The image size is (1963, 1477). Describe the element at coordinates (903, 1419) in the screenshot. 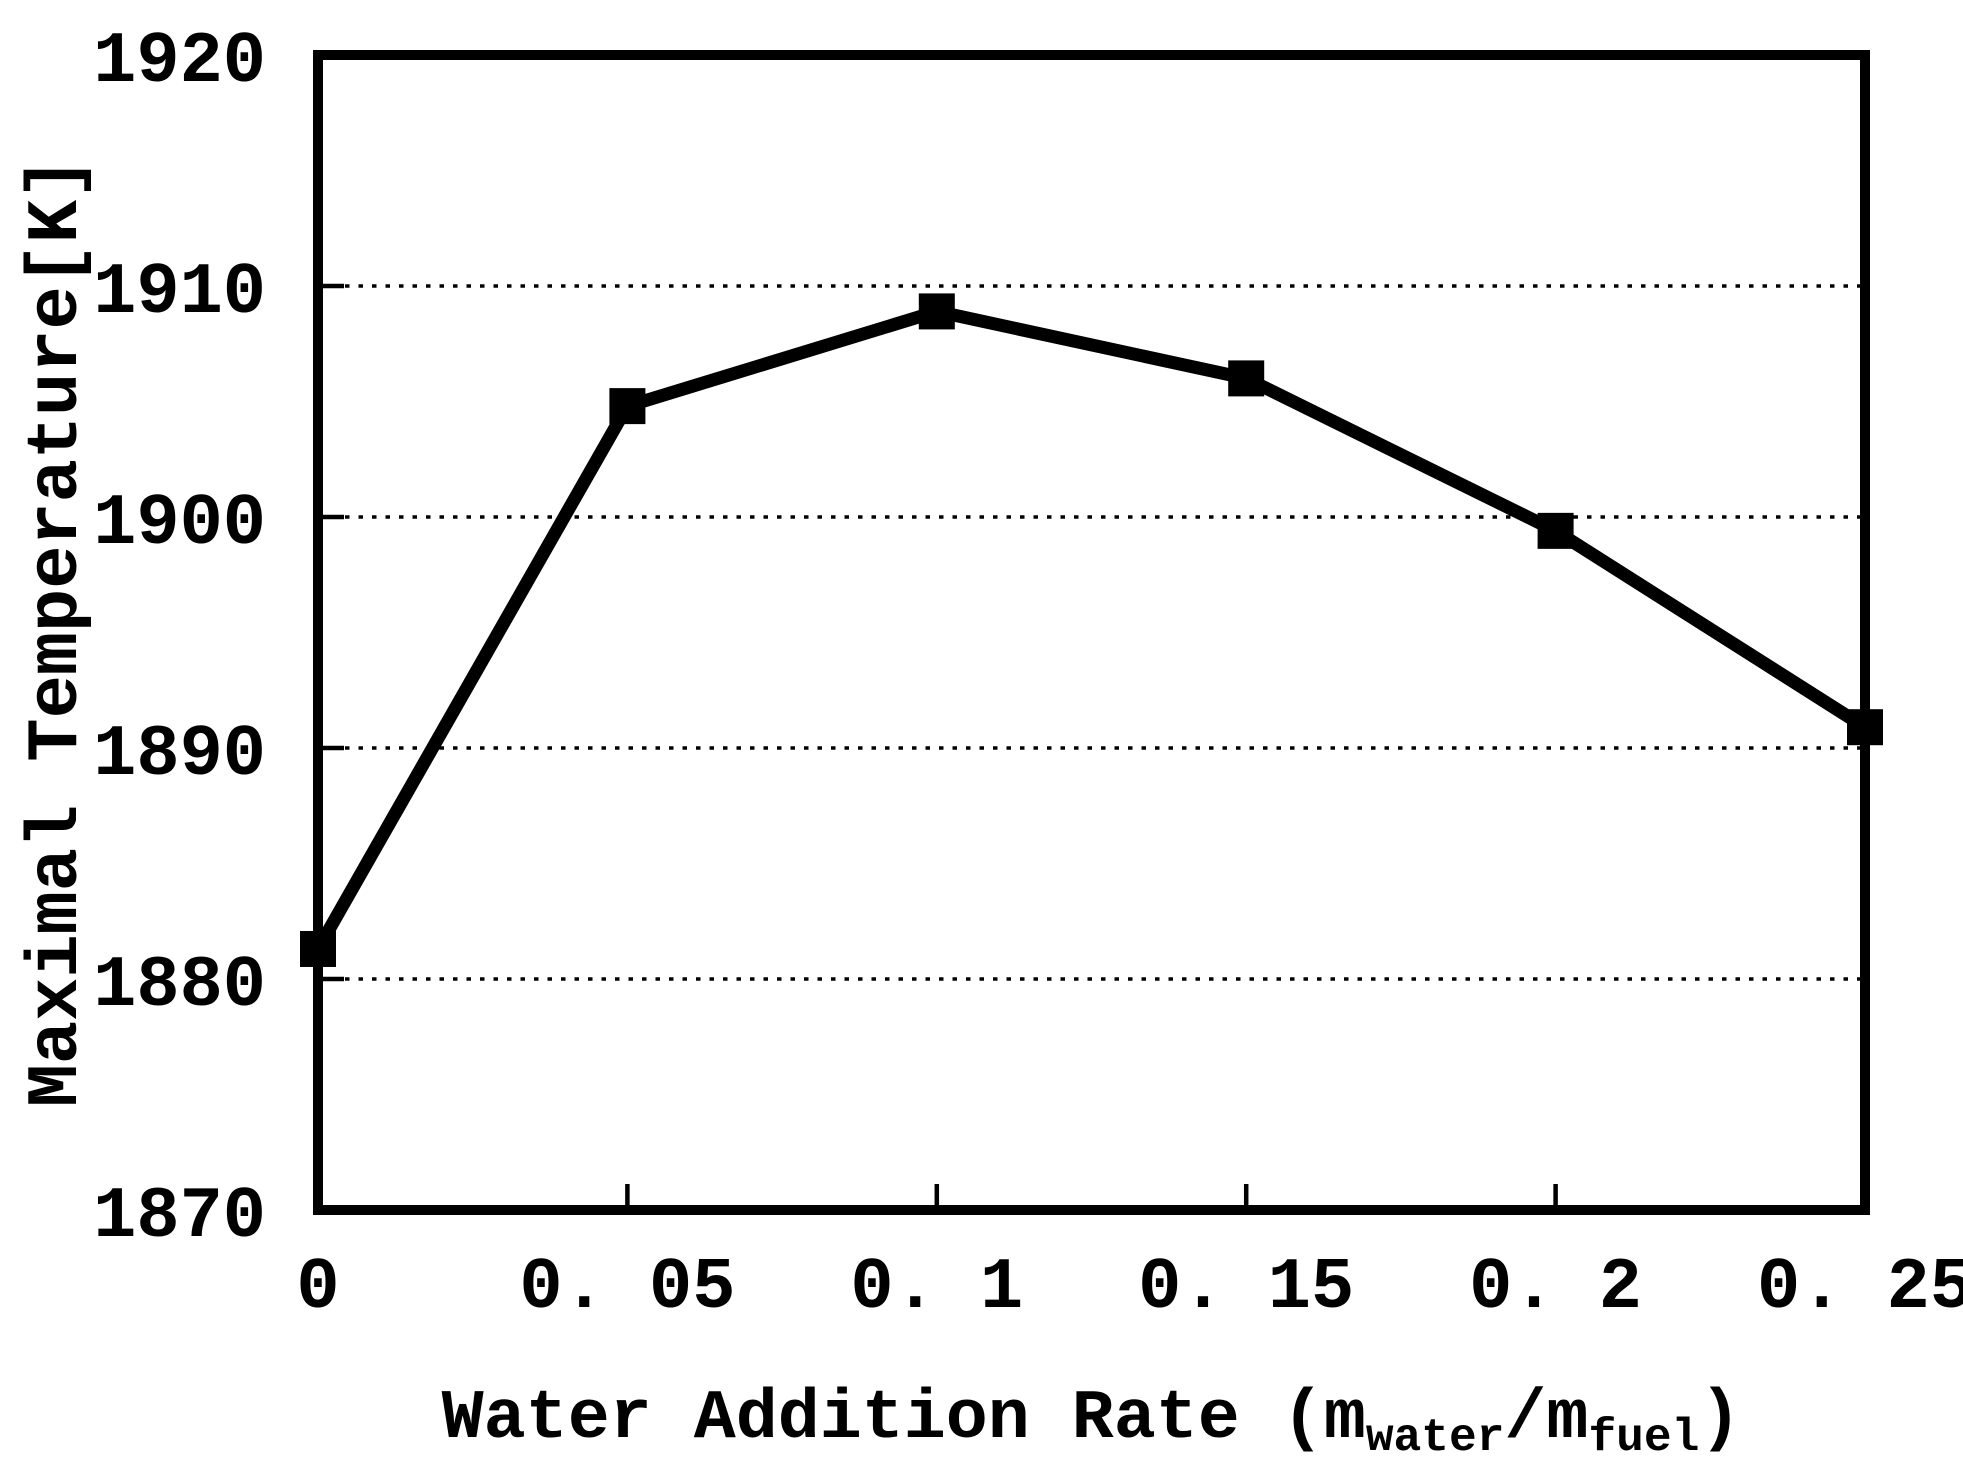

I see `x-axis-title-segment: Water Addition Rate (m` at that location.